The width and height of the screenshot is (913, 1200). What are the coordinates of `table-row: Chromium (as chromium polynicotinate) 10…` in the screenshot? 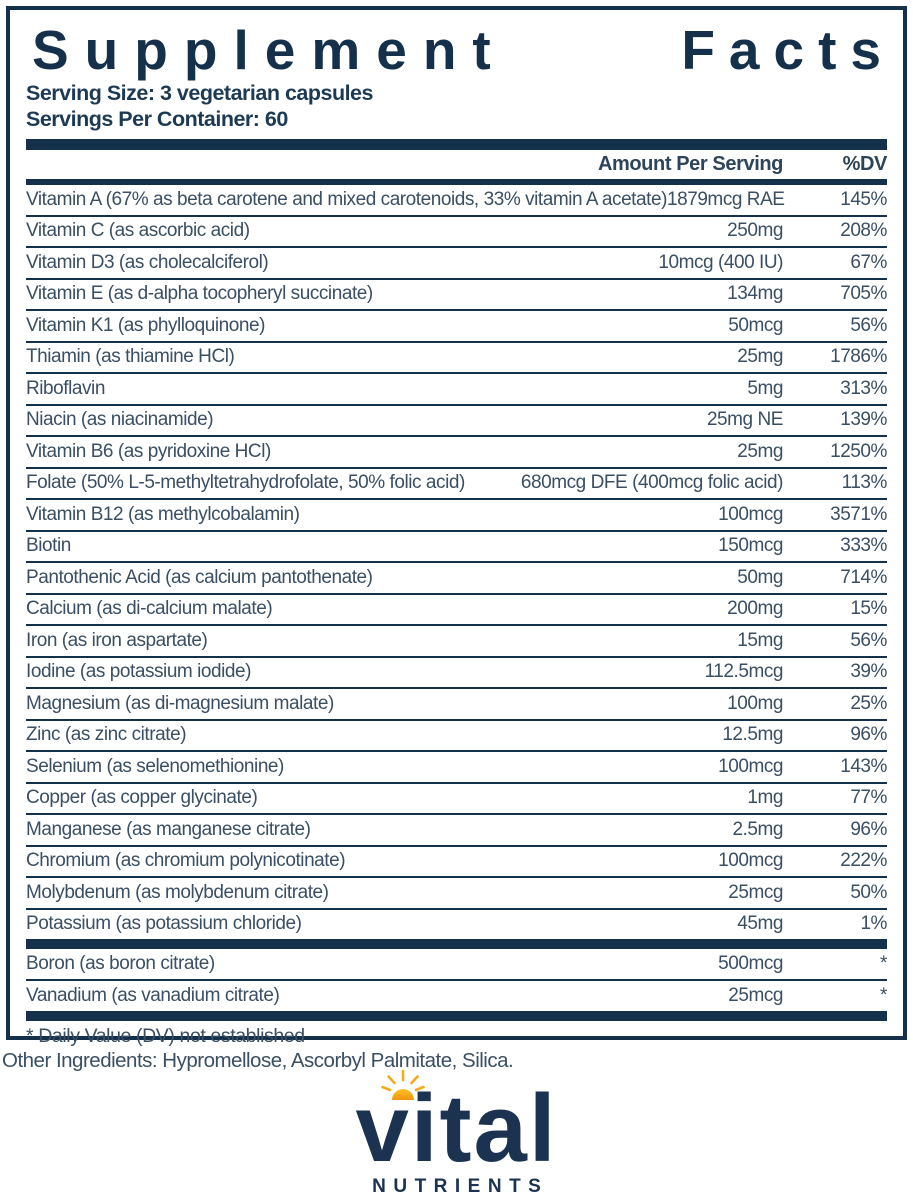 It's located at (456, 860).